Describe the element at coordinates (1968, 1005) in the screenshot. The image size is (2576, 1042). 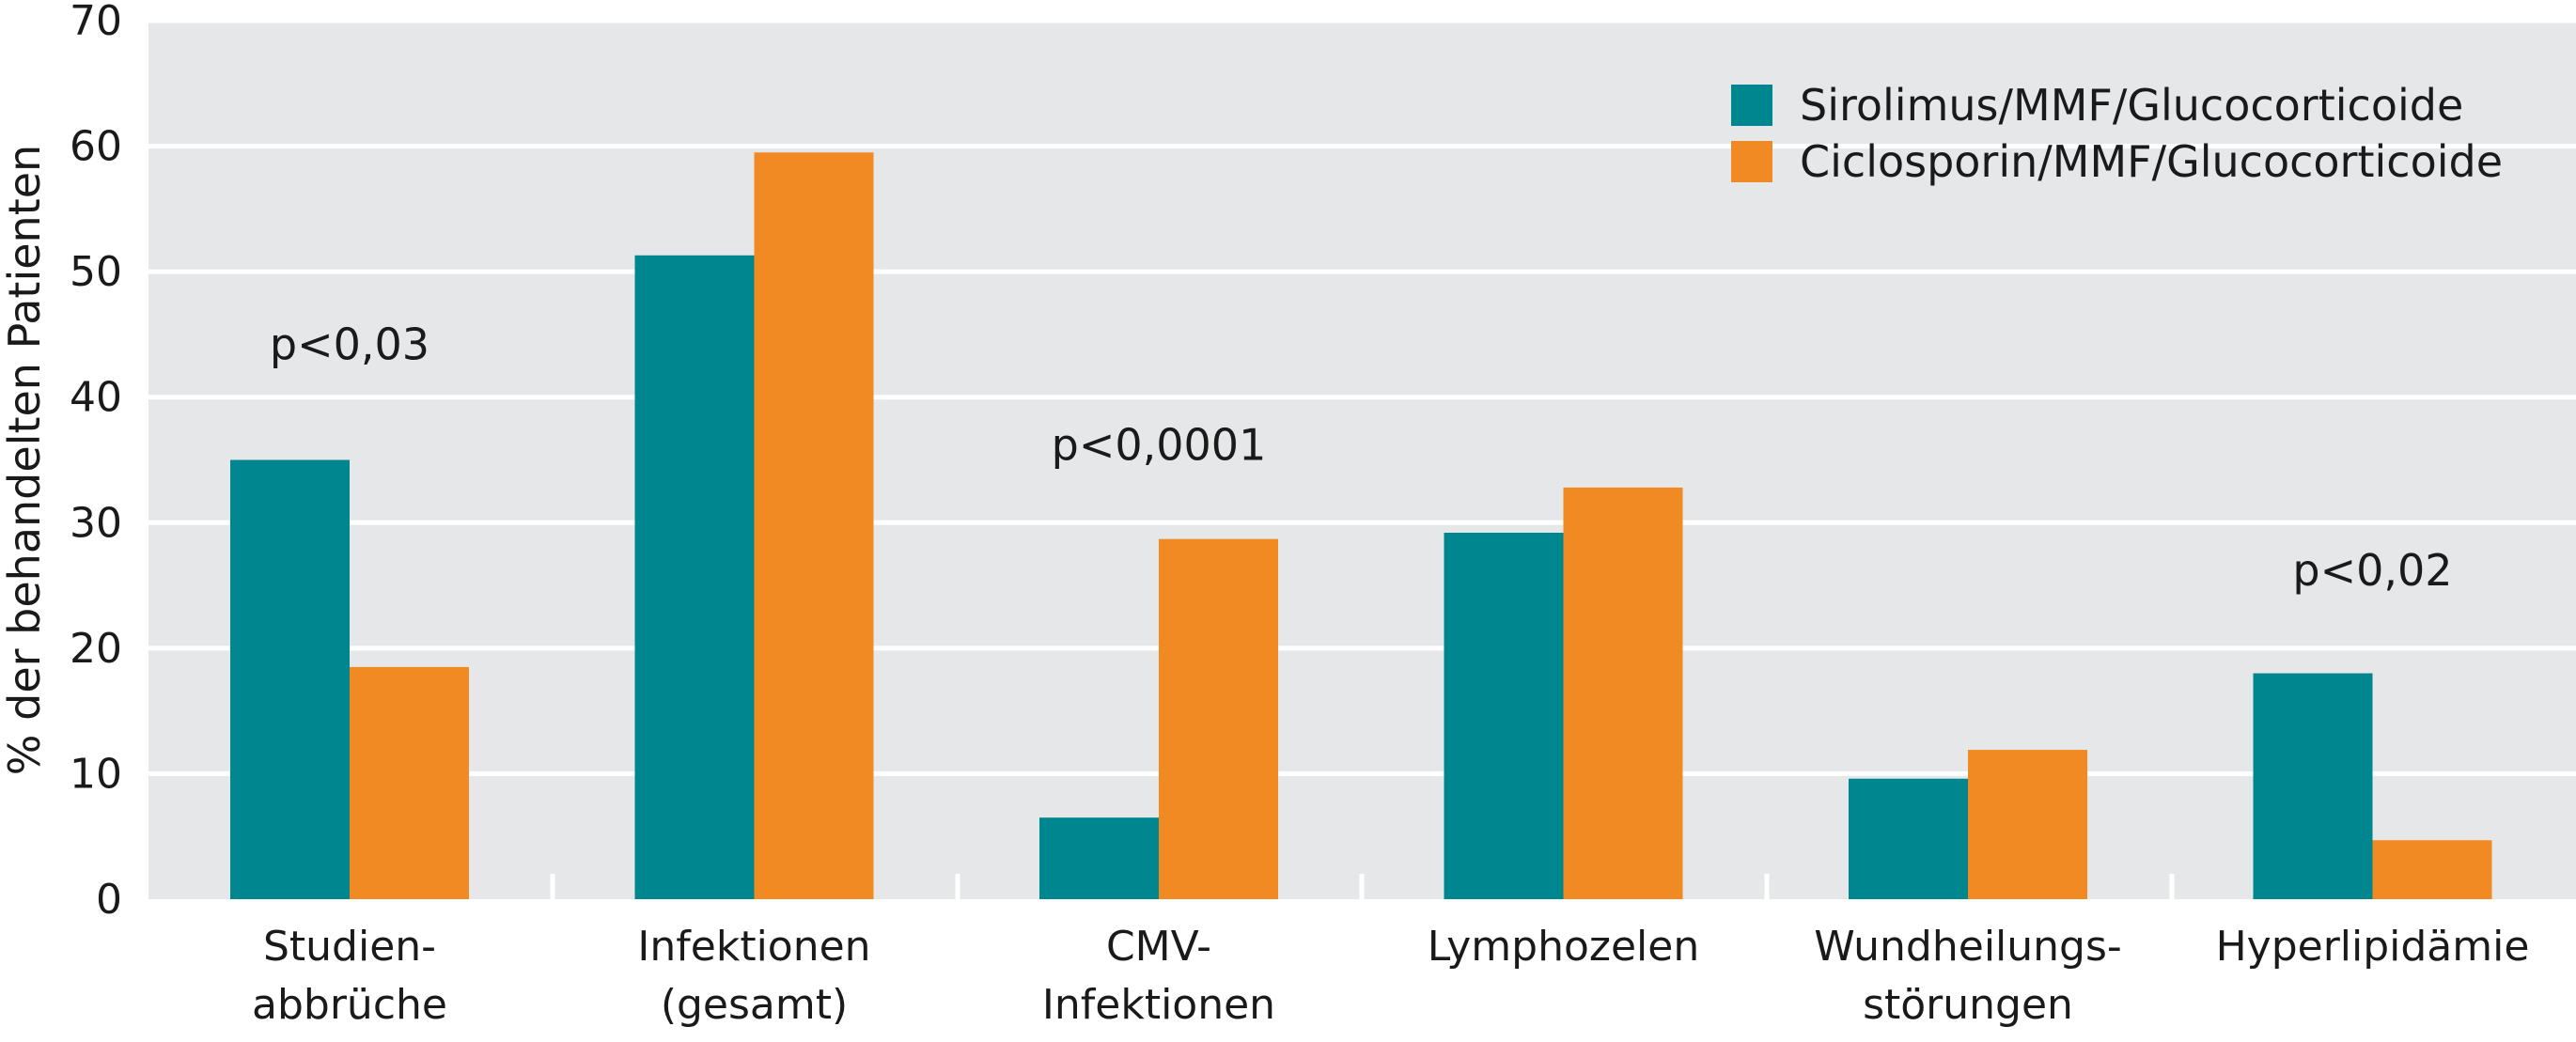
I see `category-label: störungen` at that location.